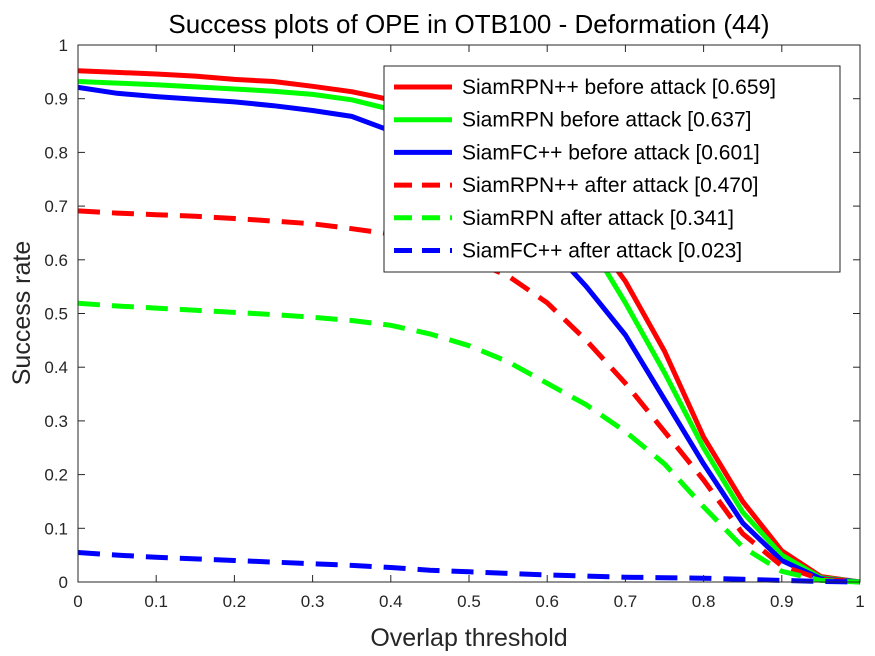 The image size is (875, 656). I want to click on x-tick-label: 1, so click(859, 601).